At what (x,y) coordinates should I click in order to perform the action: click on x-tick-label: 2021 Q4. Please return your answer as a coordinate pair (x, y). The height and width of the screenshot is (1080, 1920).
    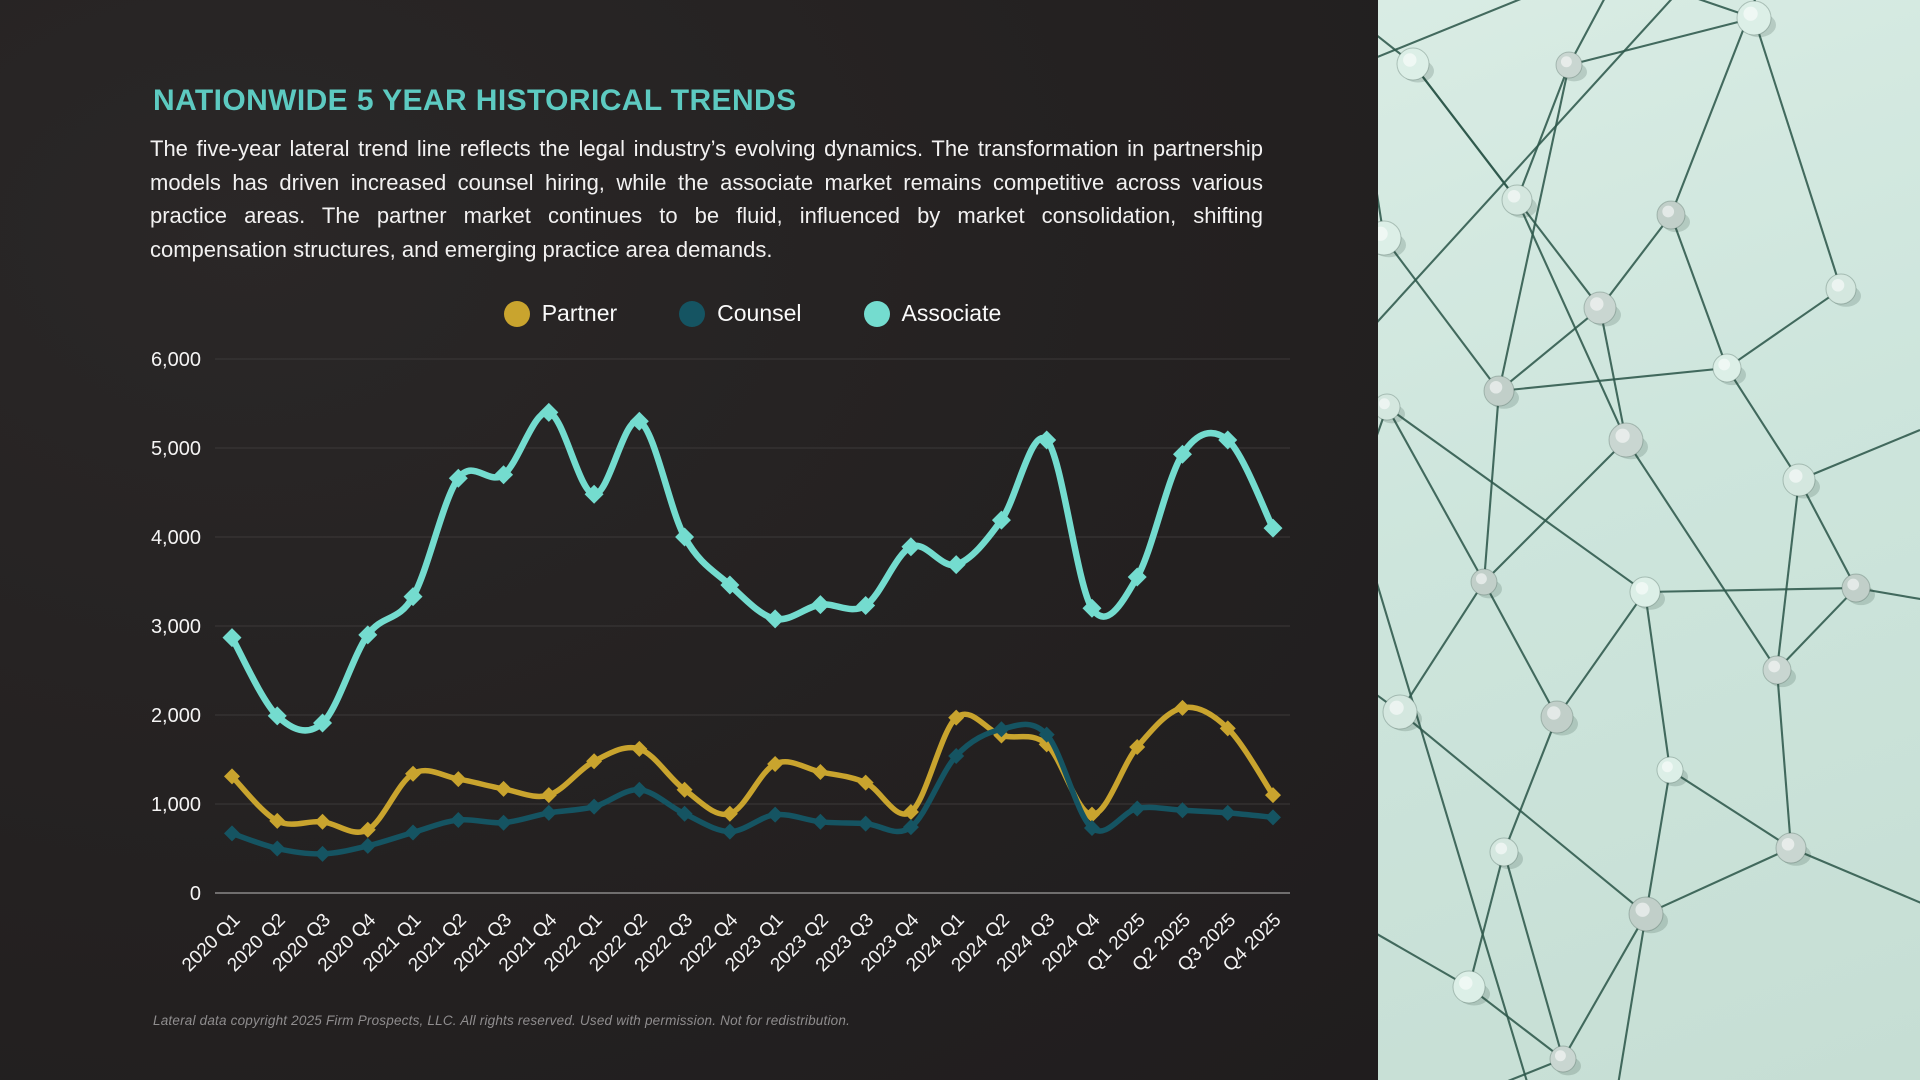
    Looking at the image, I should click on (528, 942).